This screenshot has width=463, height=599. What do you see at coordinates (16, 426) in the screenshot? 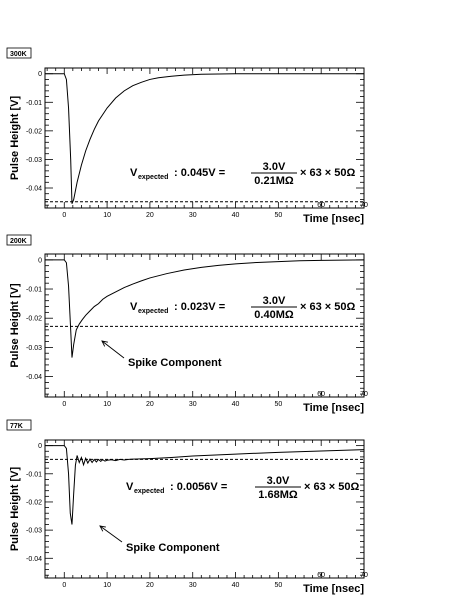
I see `panel-title: 77K` at bounding box center [16, 426].